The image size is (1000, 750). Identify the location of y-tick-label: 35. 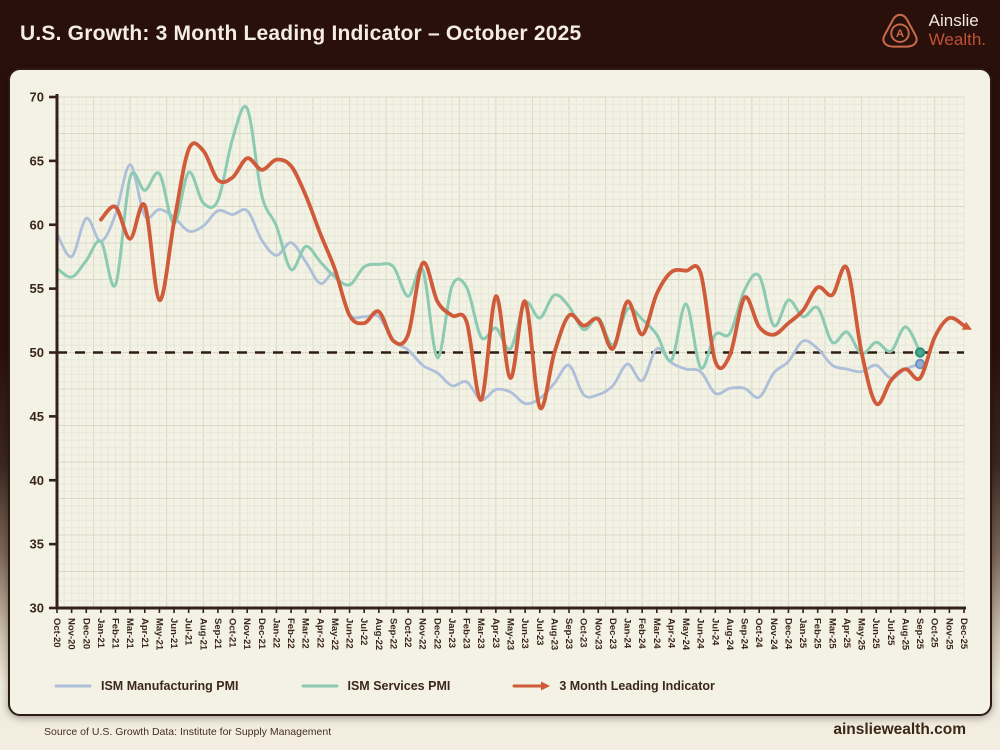
(37, 544).